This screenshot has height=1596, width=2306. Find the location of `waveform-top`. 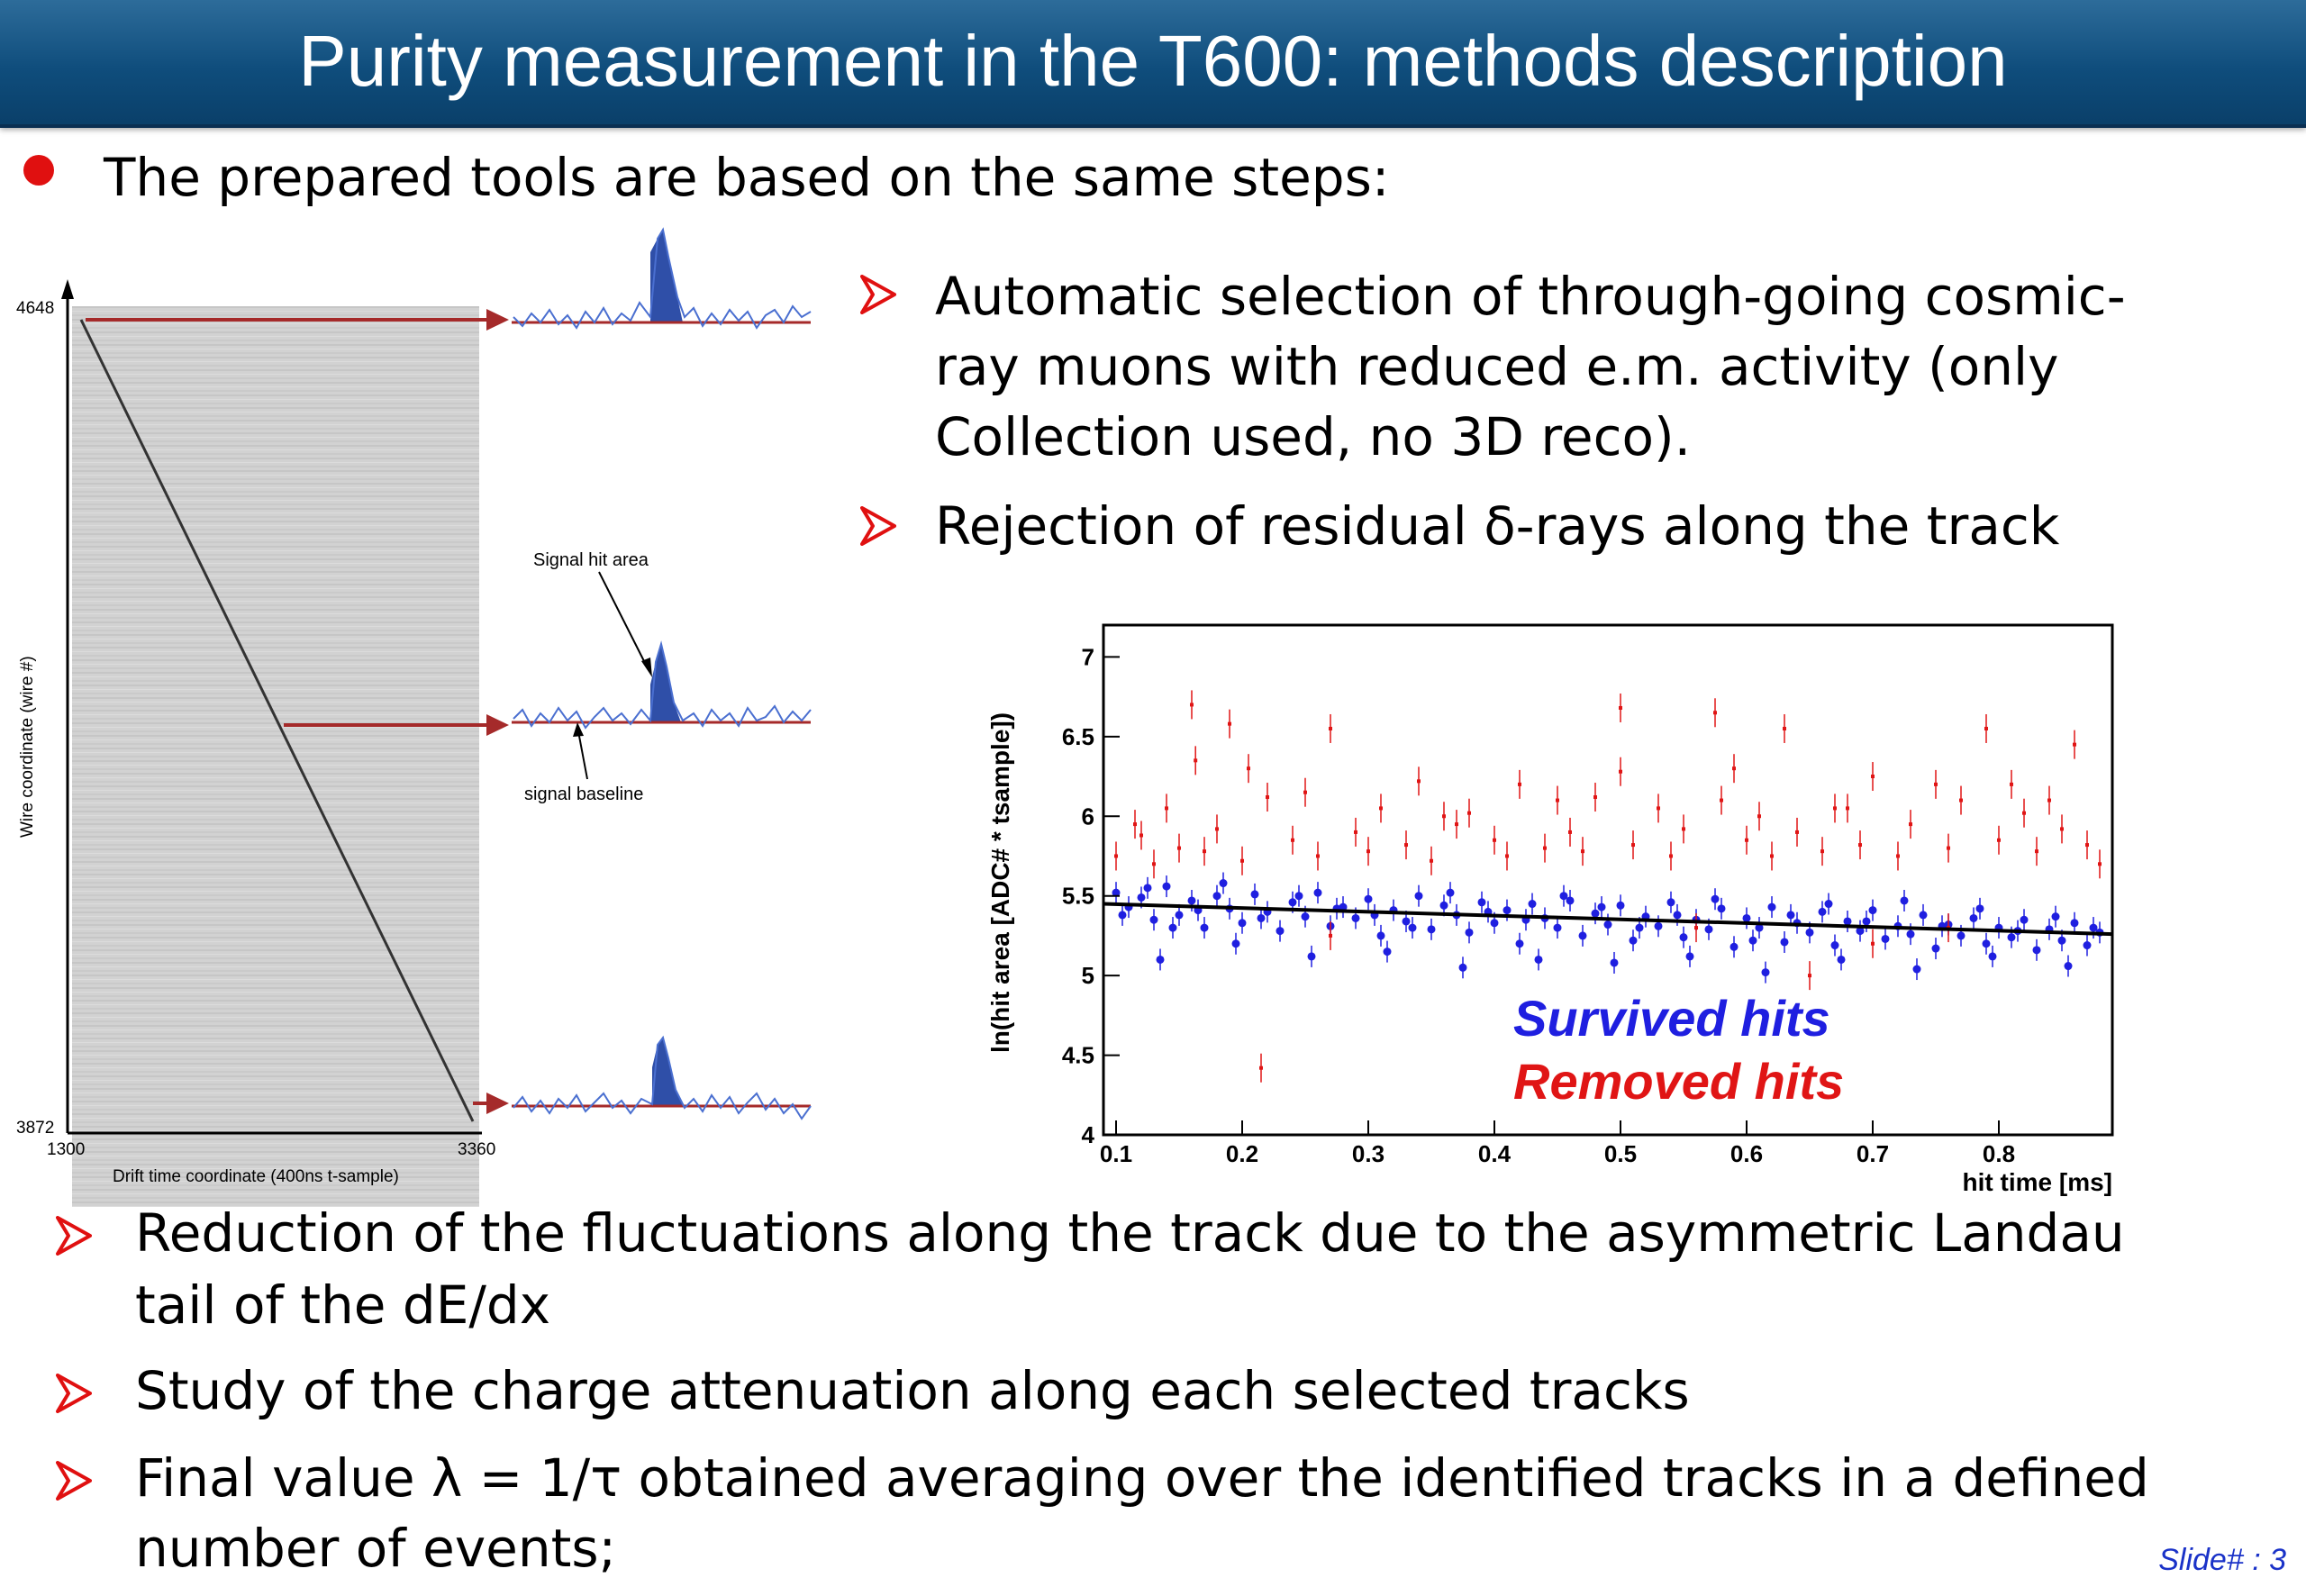

waveform-top is located at coordinates (662, 278).